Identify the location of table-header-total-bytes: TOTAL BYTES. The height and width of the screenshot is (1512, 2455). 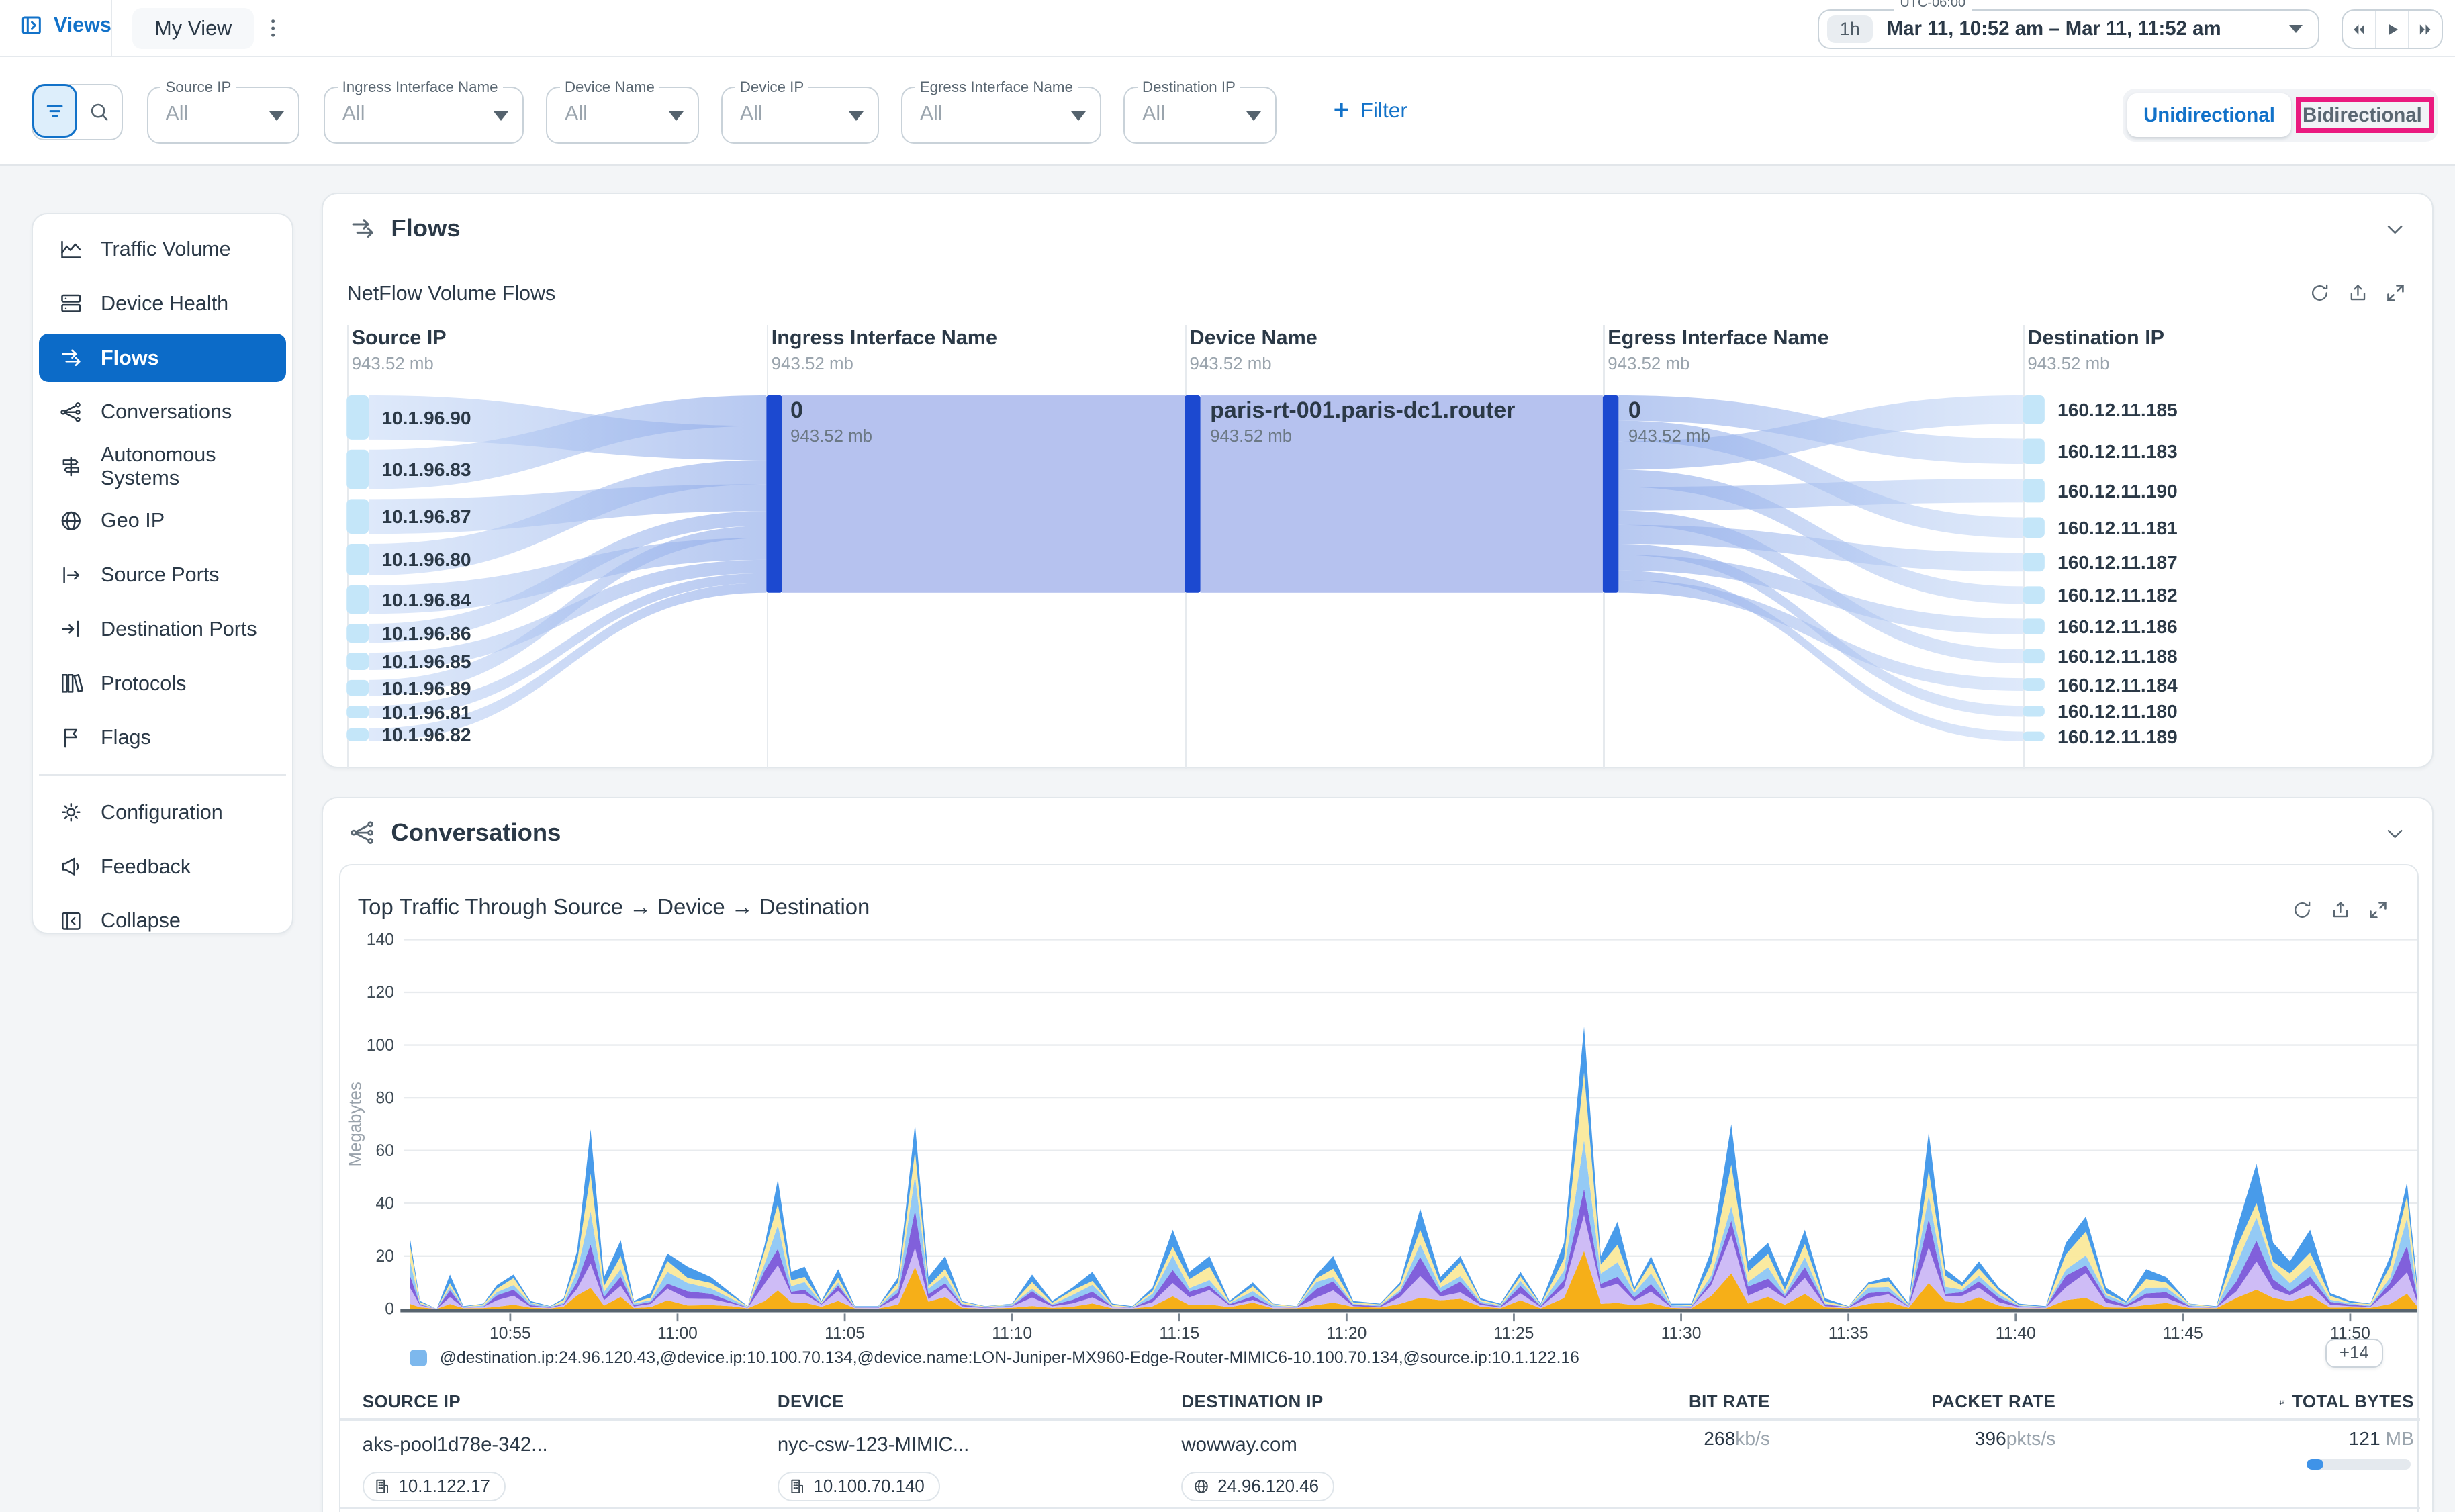
(2346, 1402).